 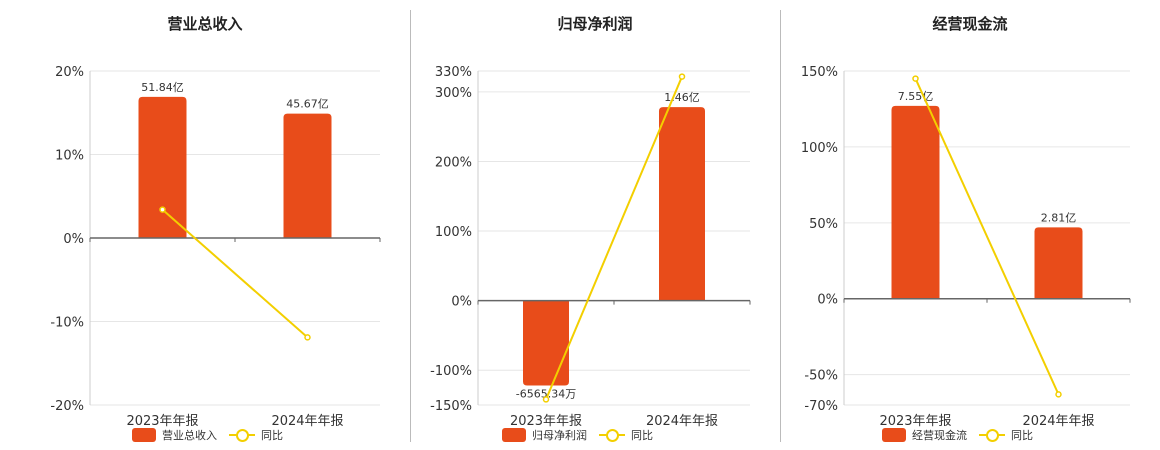 What do you see at coordinates (451, 406) in the screenshot?
I see `y-tick-label: -150%` at bounding box center [451, 406].